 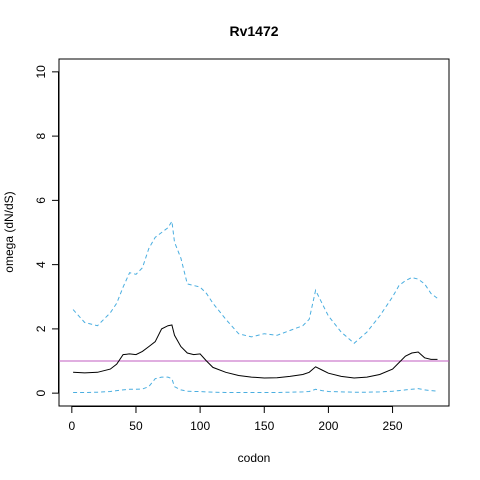 What do you see at coordinates (255, 384) in the screenshot?
I see `lower-bound-line` at bounding box center [255, 384].